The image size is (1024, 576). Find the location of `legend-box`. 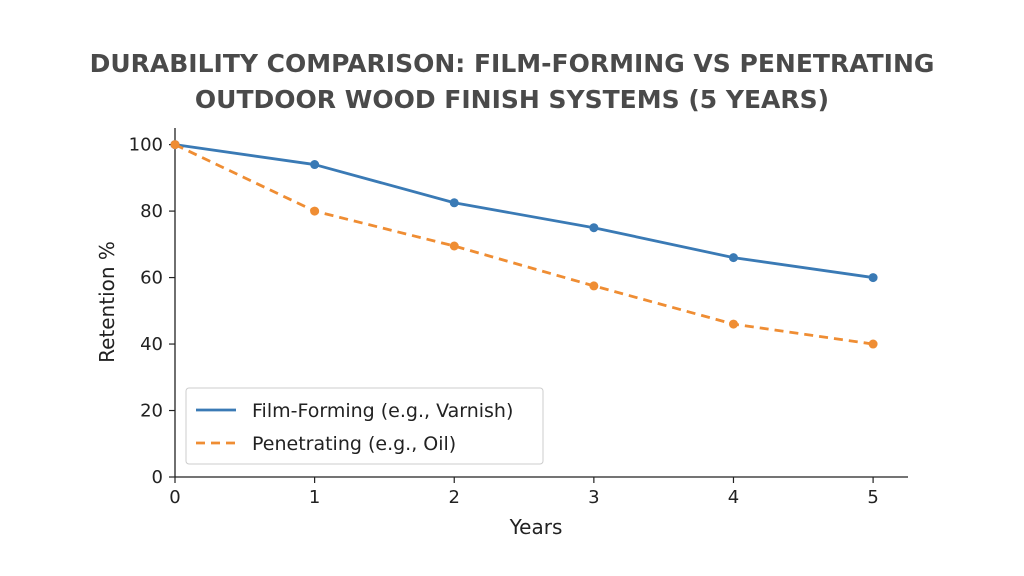

legend-box is located at coordinates (364, 426).